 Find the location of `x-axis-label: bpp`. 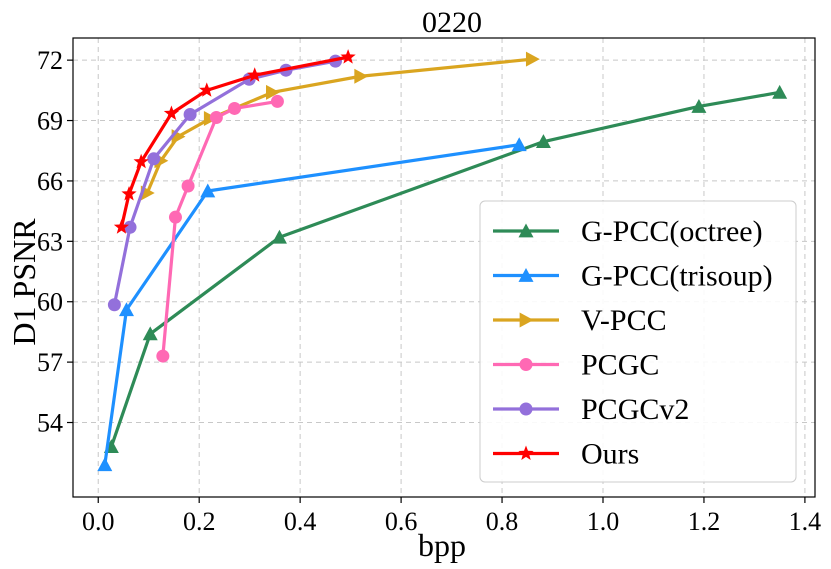

x-axis-label: bpp is located at coordinates (442, 545).